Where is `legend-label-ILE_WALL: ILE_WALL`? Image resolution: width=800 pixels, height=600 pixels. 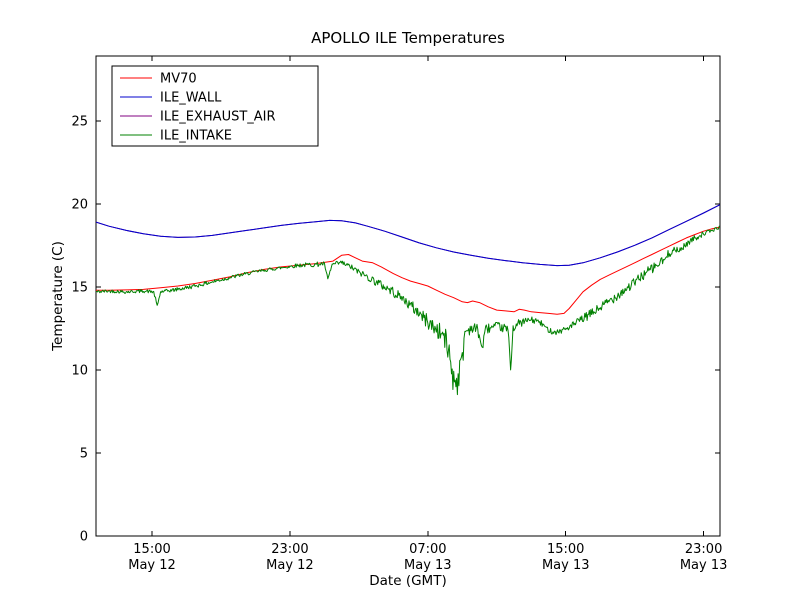
legend-label-ILE_WALL: ILE_WALL is located at coordinates (191, 98).